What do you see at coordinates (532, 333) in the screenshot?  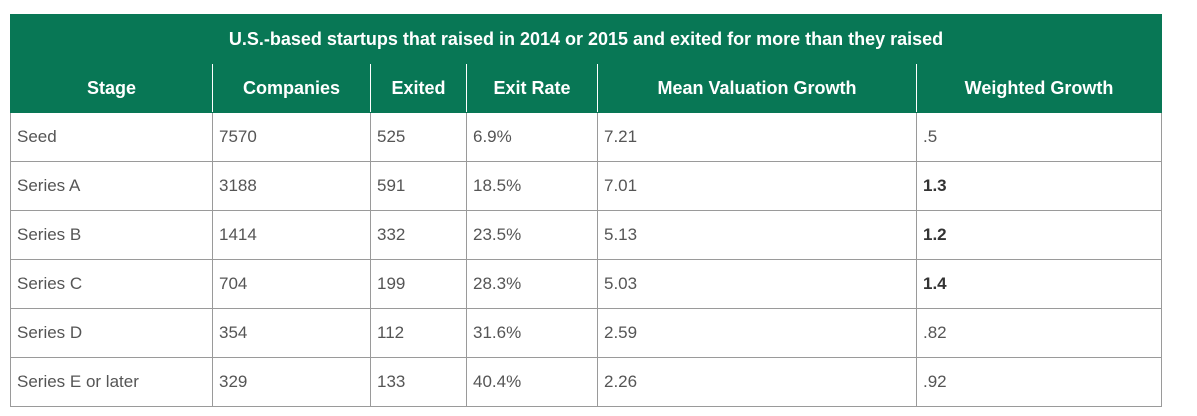 I see `cell-exit-rate: 31.6%` at bounding box center [532, 333].